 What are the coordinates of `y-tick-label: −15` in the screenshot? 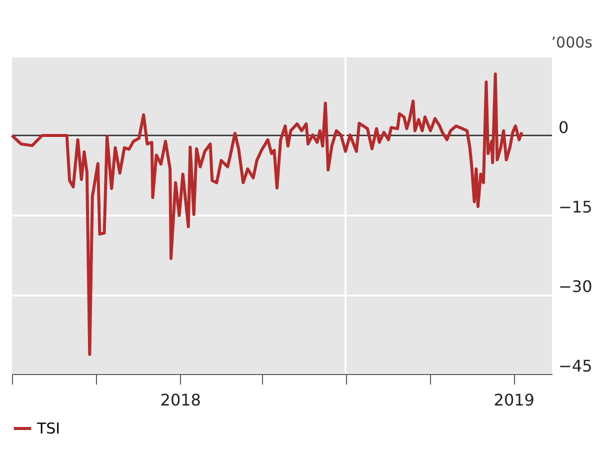 It's located at (575, 207).